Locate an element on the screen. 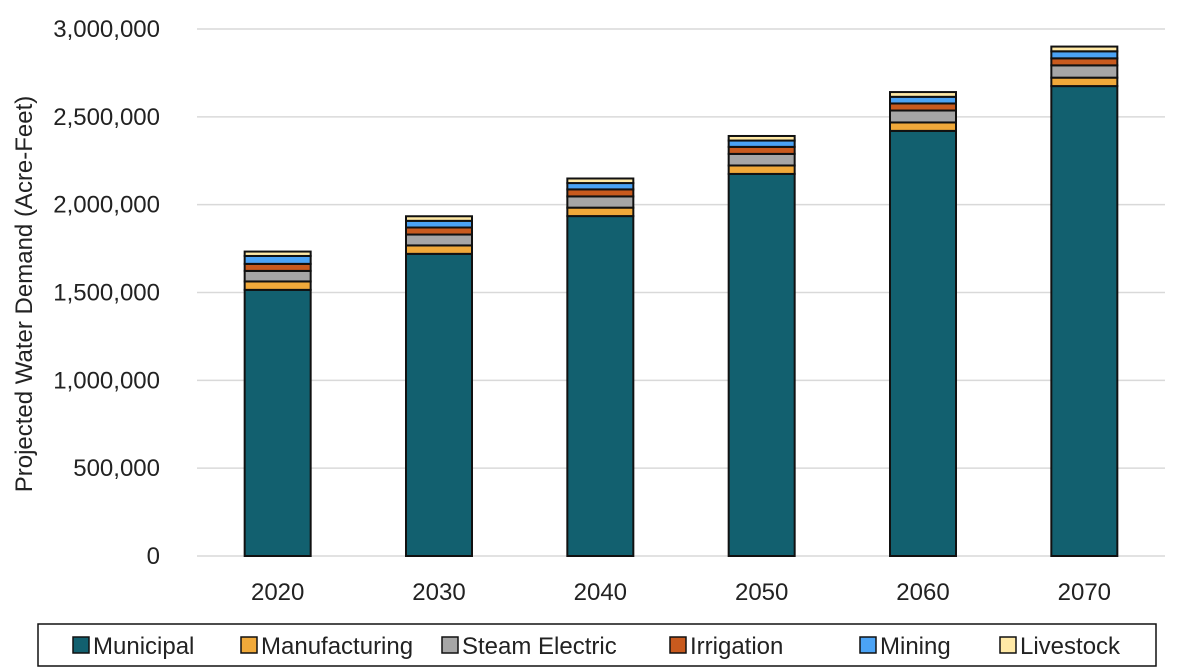  y-tick-label: 0 is located at coordinates (153, 556).